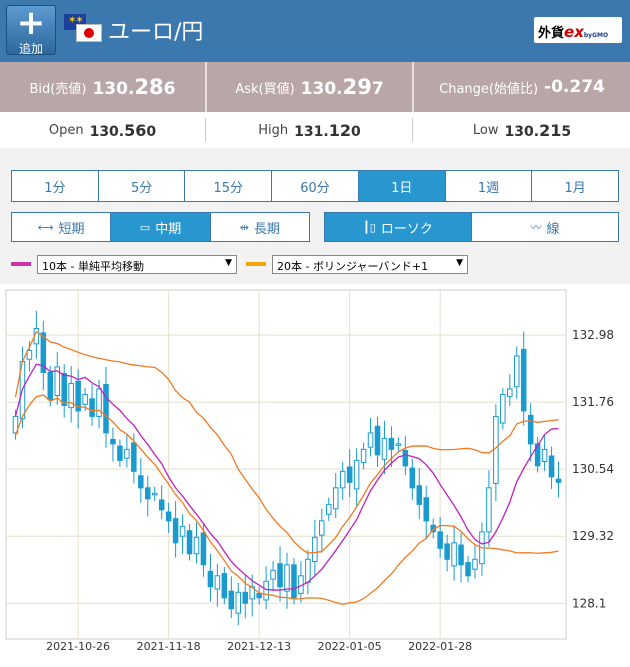  I want to click on timeframe-tab-3: 60分, so click(315, 186).